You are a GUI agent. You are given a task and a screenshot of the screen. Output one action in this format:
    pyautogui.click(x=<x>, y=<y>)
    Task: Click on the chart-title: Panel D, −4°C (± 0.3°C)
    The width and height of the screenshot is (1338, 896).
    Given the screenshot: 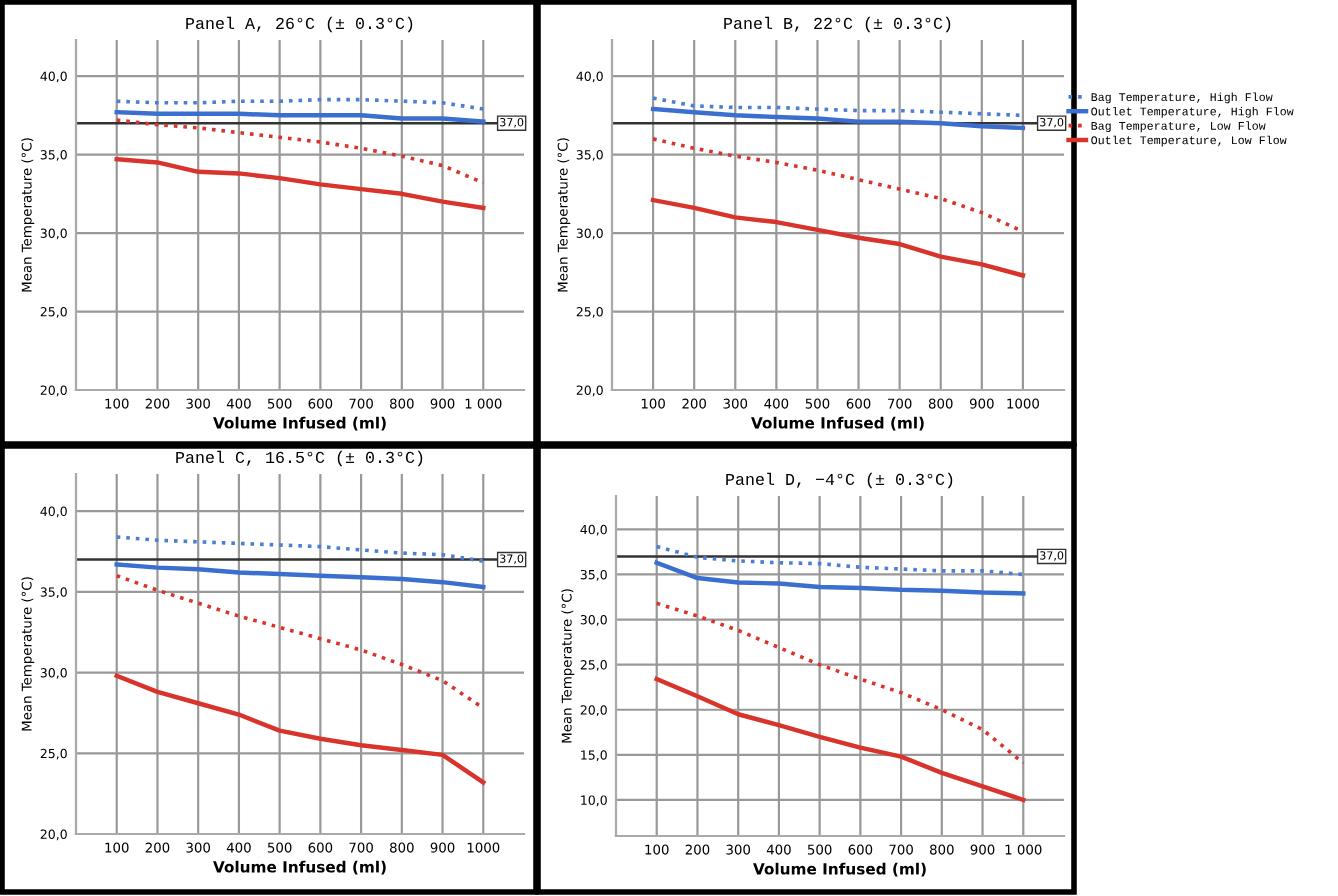 What is the action you would take?
    pyautogui.click(x=839, y=480)
    